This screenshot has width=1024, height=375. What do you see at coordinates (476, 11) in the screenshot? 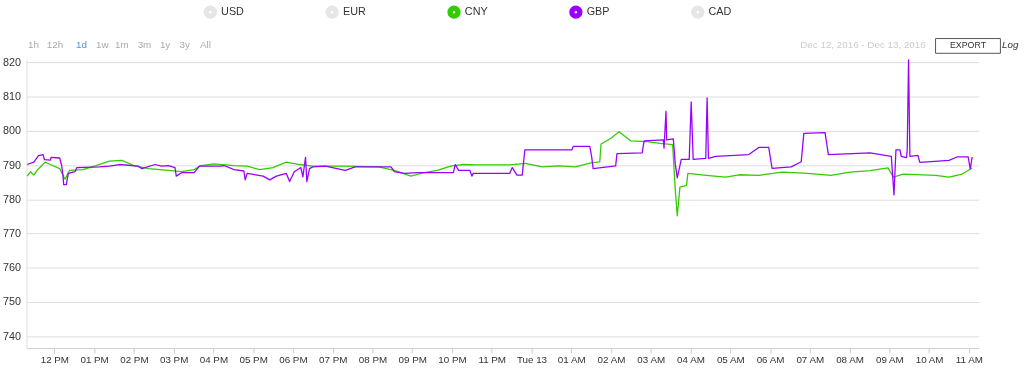
I see `legend-label: CNY` at bounding box center [476, 11].